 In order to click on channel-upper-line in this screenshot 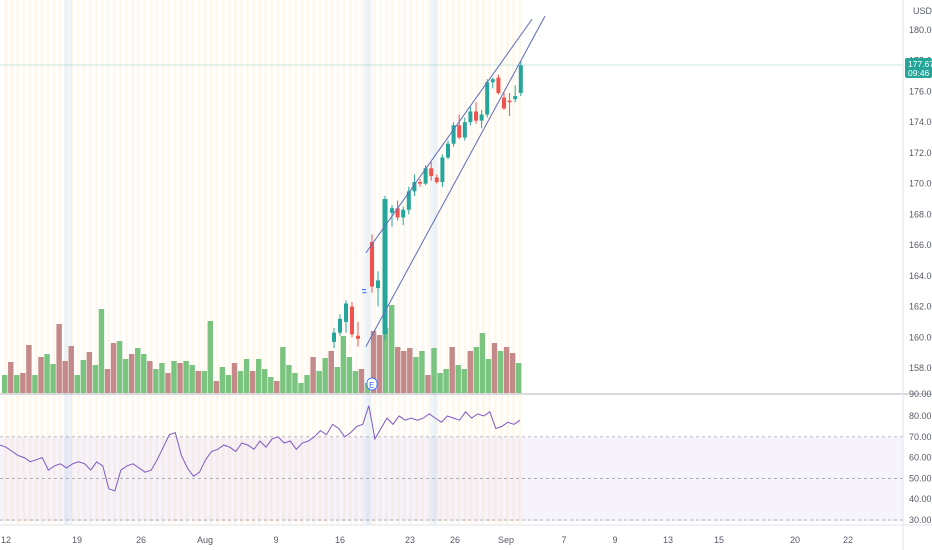, I will do `click(449, 136)`.